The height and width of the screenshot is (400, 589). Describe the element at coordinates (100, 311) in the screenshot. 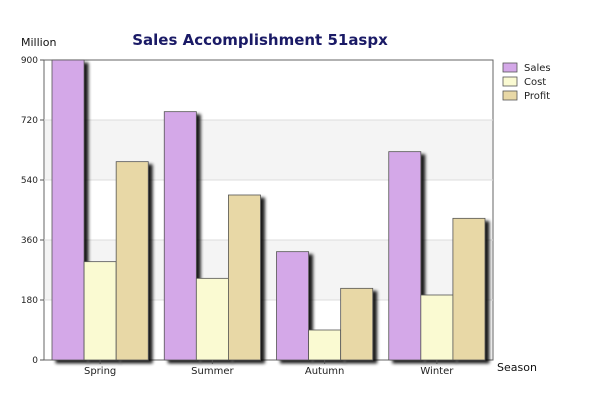

I see `bar-cost-spring` at that location.